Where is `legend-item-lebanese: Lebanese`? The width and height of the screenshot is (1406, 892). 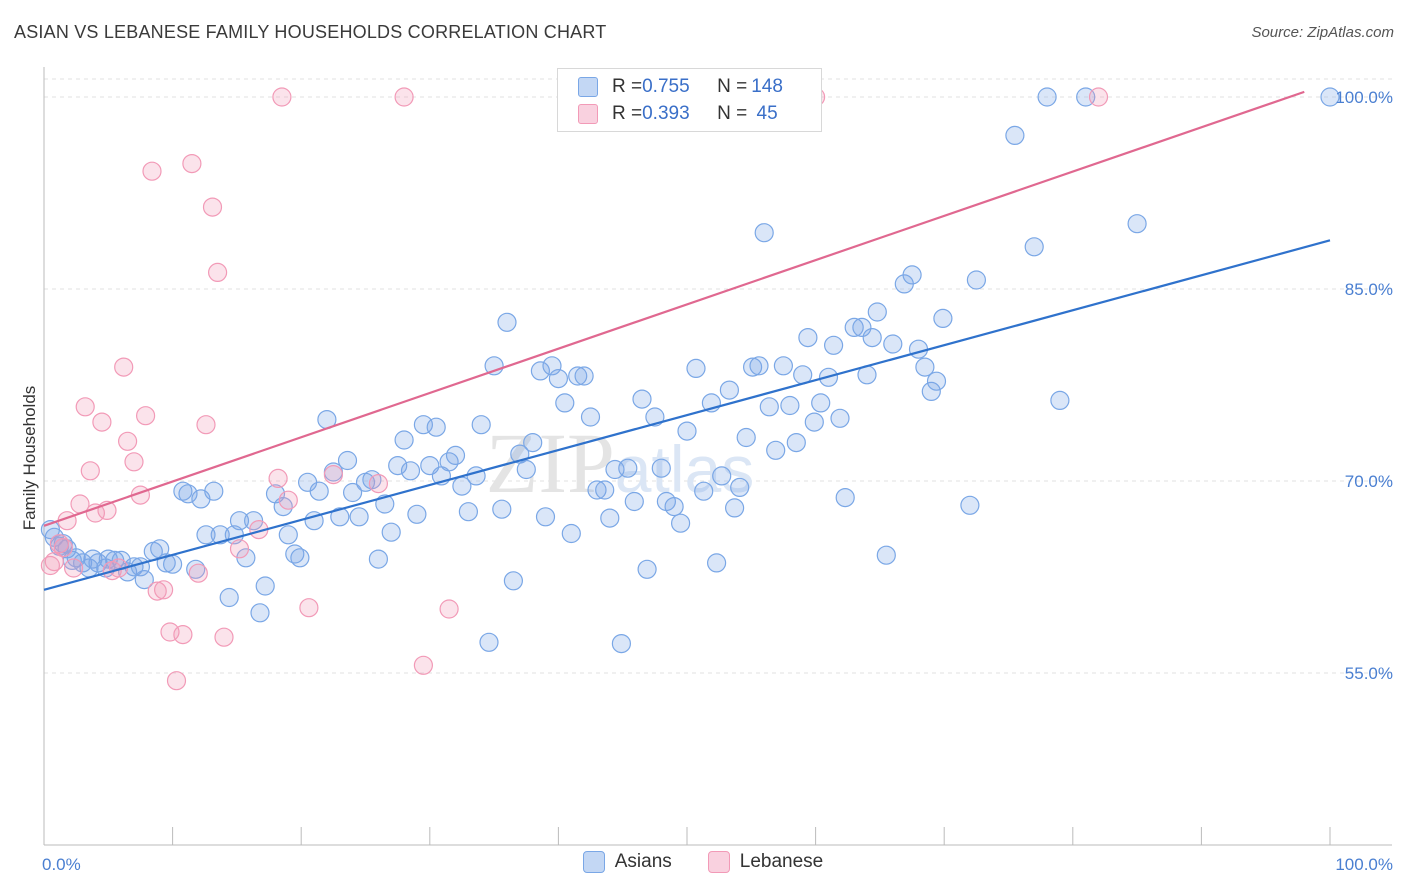 legend-item-lebanese: Lebanese is located at coordinates (765, 862).